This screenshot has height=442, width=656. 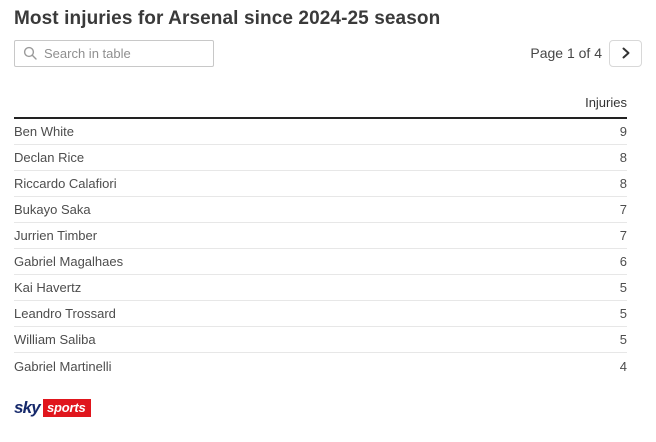 What do you see at coordinates (623, 366) in the screenshot?
I see `injury-count-cell: 4` at bounding box center [623, 366].